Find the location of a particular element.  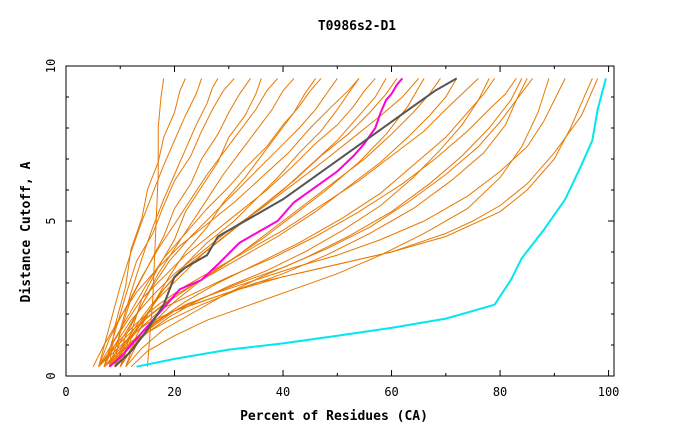

y-tick-label: 0 is located at coordinates (51, 375).